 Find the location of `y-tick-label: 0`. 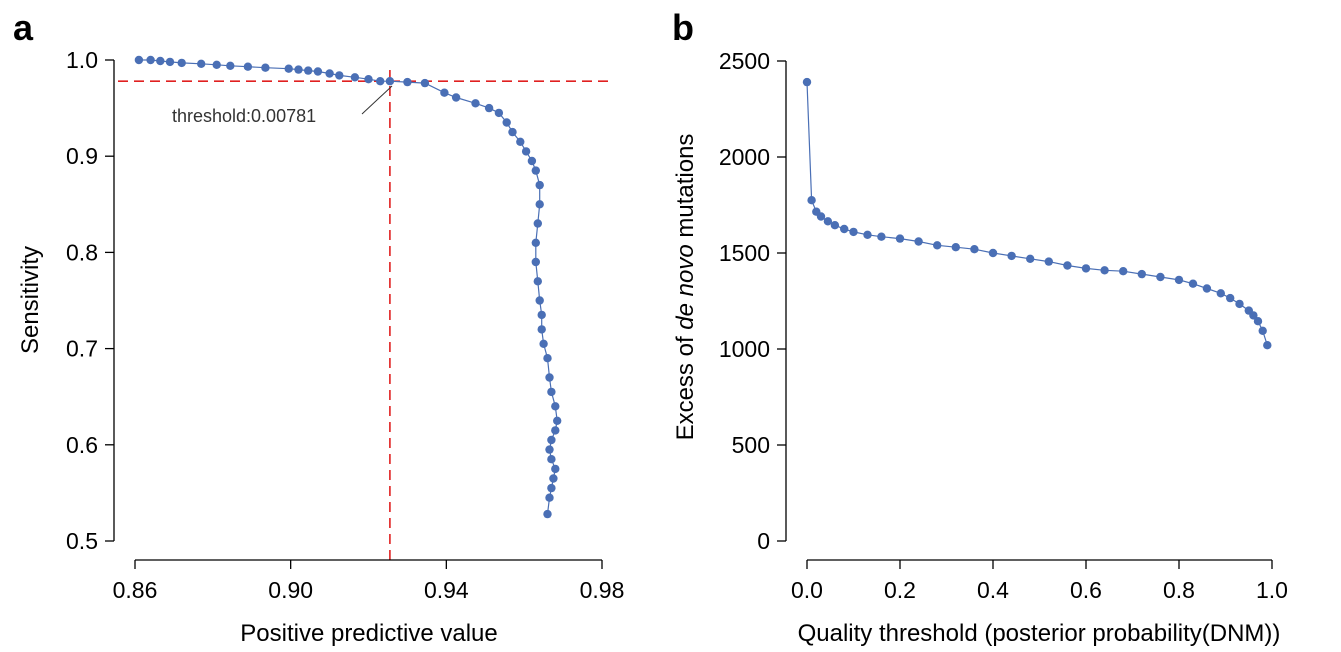

y-tick-label: 0 is located at coordinates (763, 541).